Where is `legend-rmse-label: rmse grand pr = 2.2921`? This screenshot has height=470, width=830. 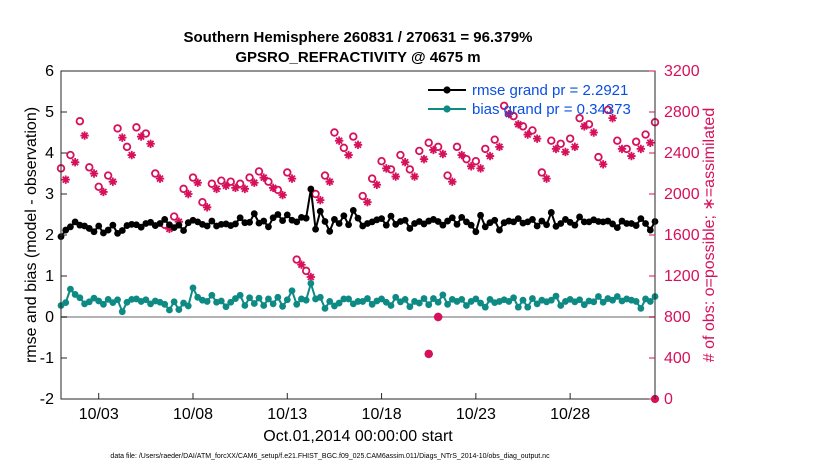 legend-rmse-label: rmse grand pr = 2.2921 is located at coordinates (550, 90).